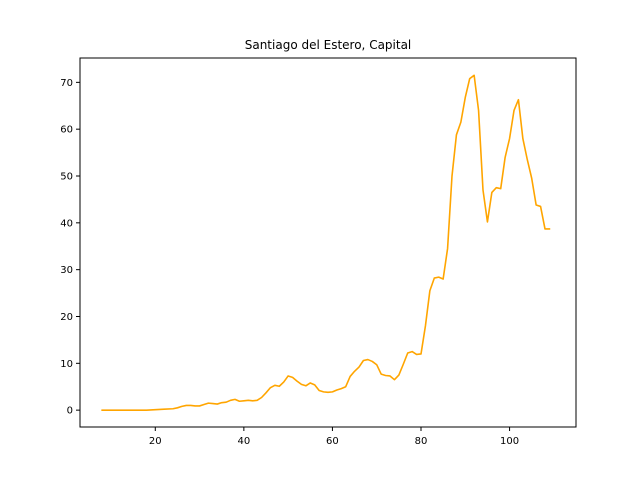  I want to click on x-axis: 20 40 60 80 100, so click(334, 437).